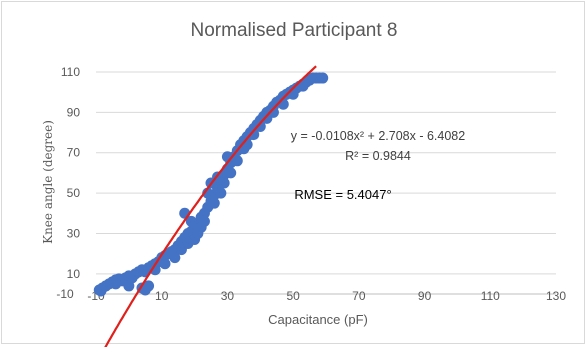  I want to click on y-tick-label: 110, so click(70, 72).